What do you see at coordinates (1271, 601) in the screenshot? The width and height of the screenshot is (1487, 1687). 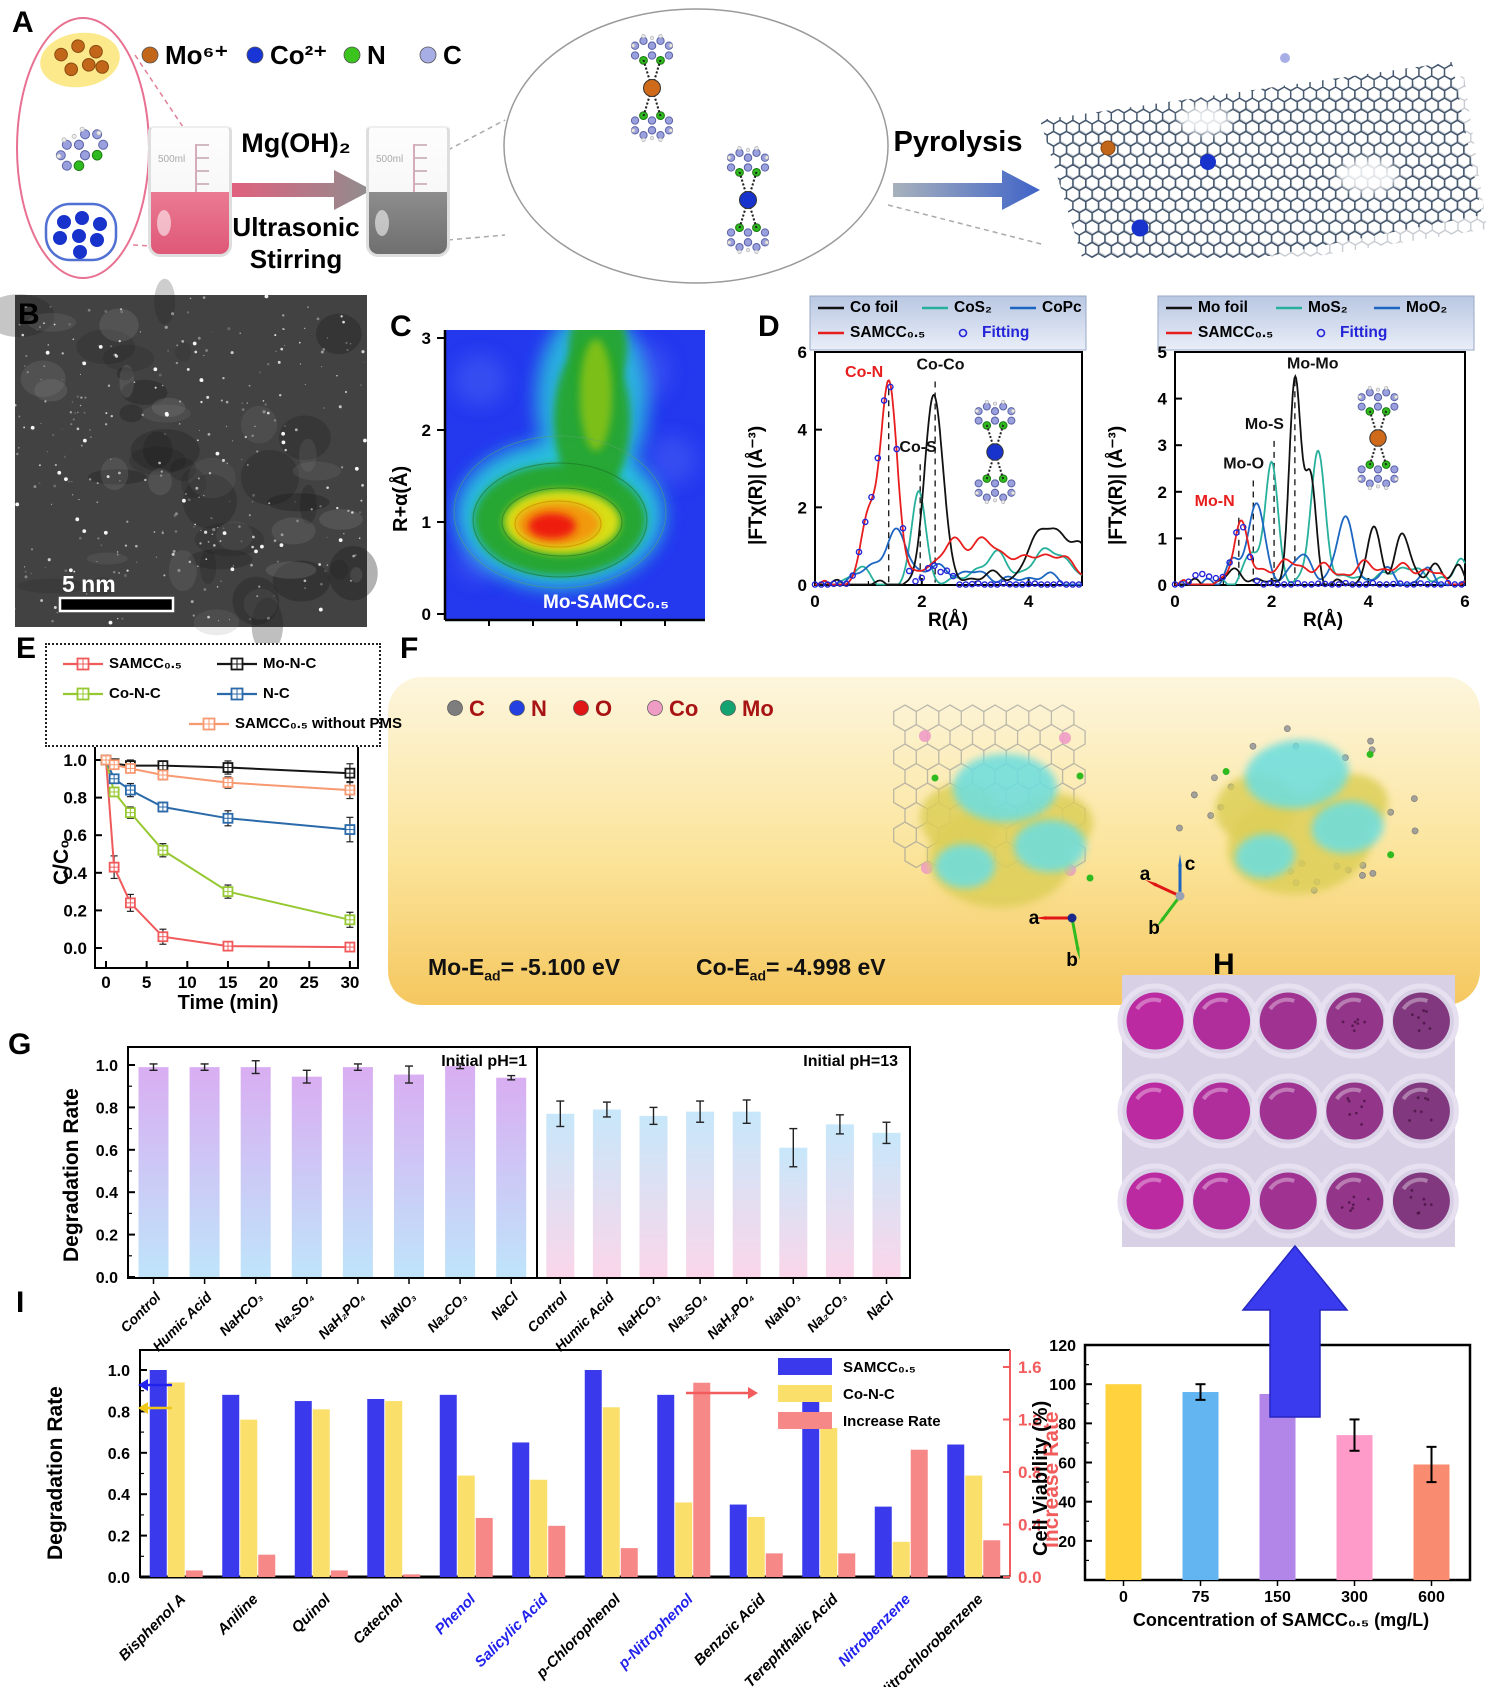 I see `d-xtick: 2` at bounding box center [1271, 601].